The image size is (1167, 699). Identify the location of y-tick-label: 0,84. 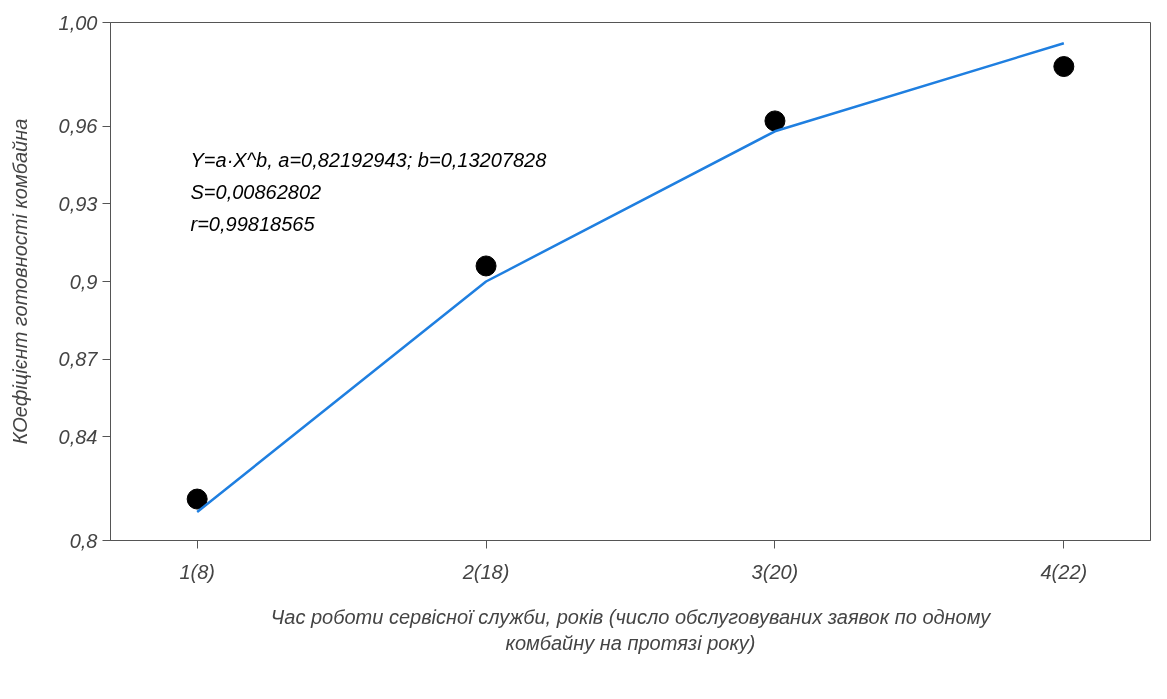
(78, 436).